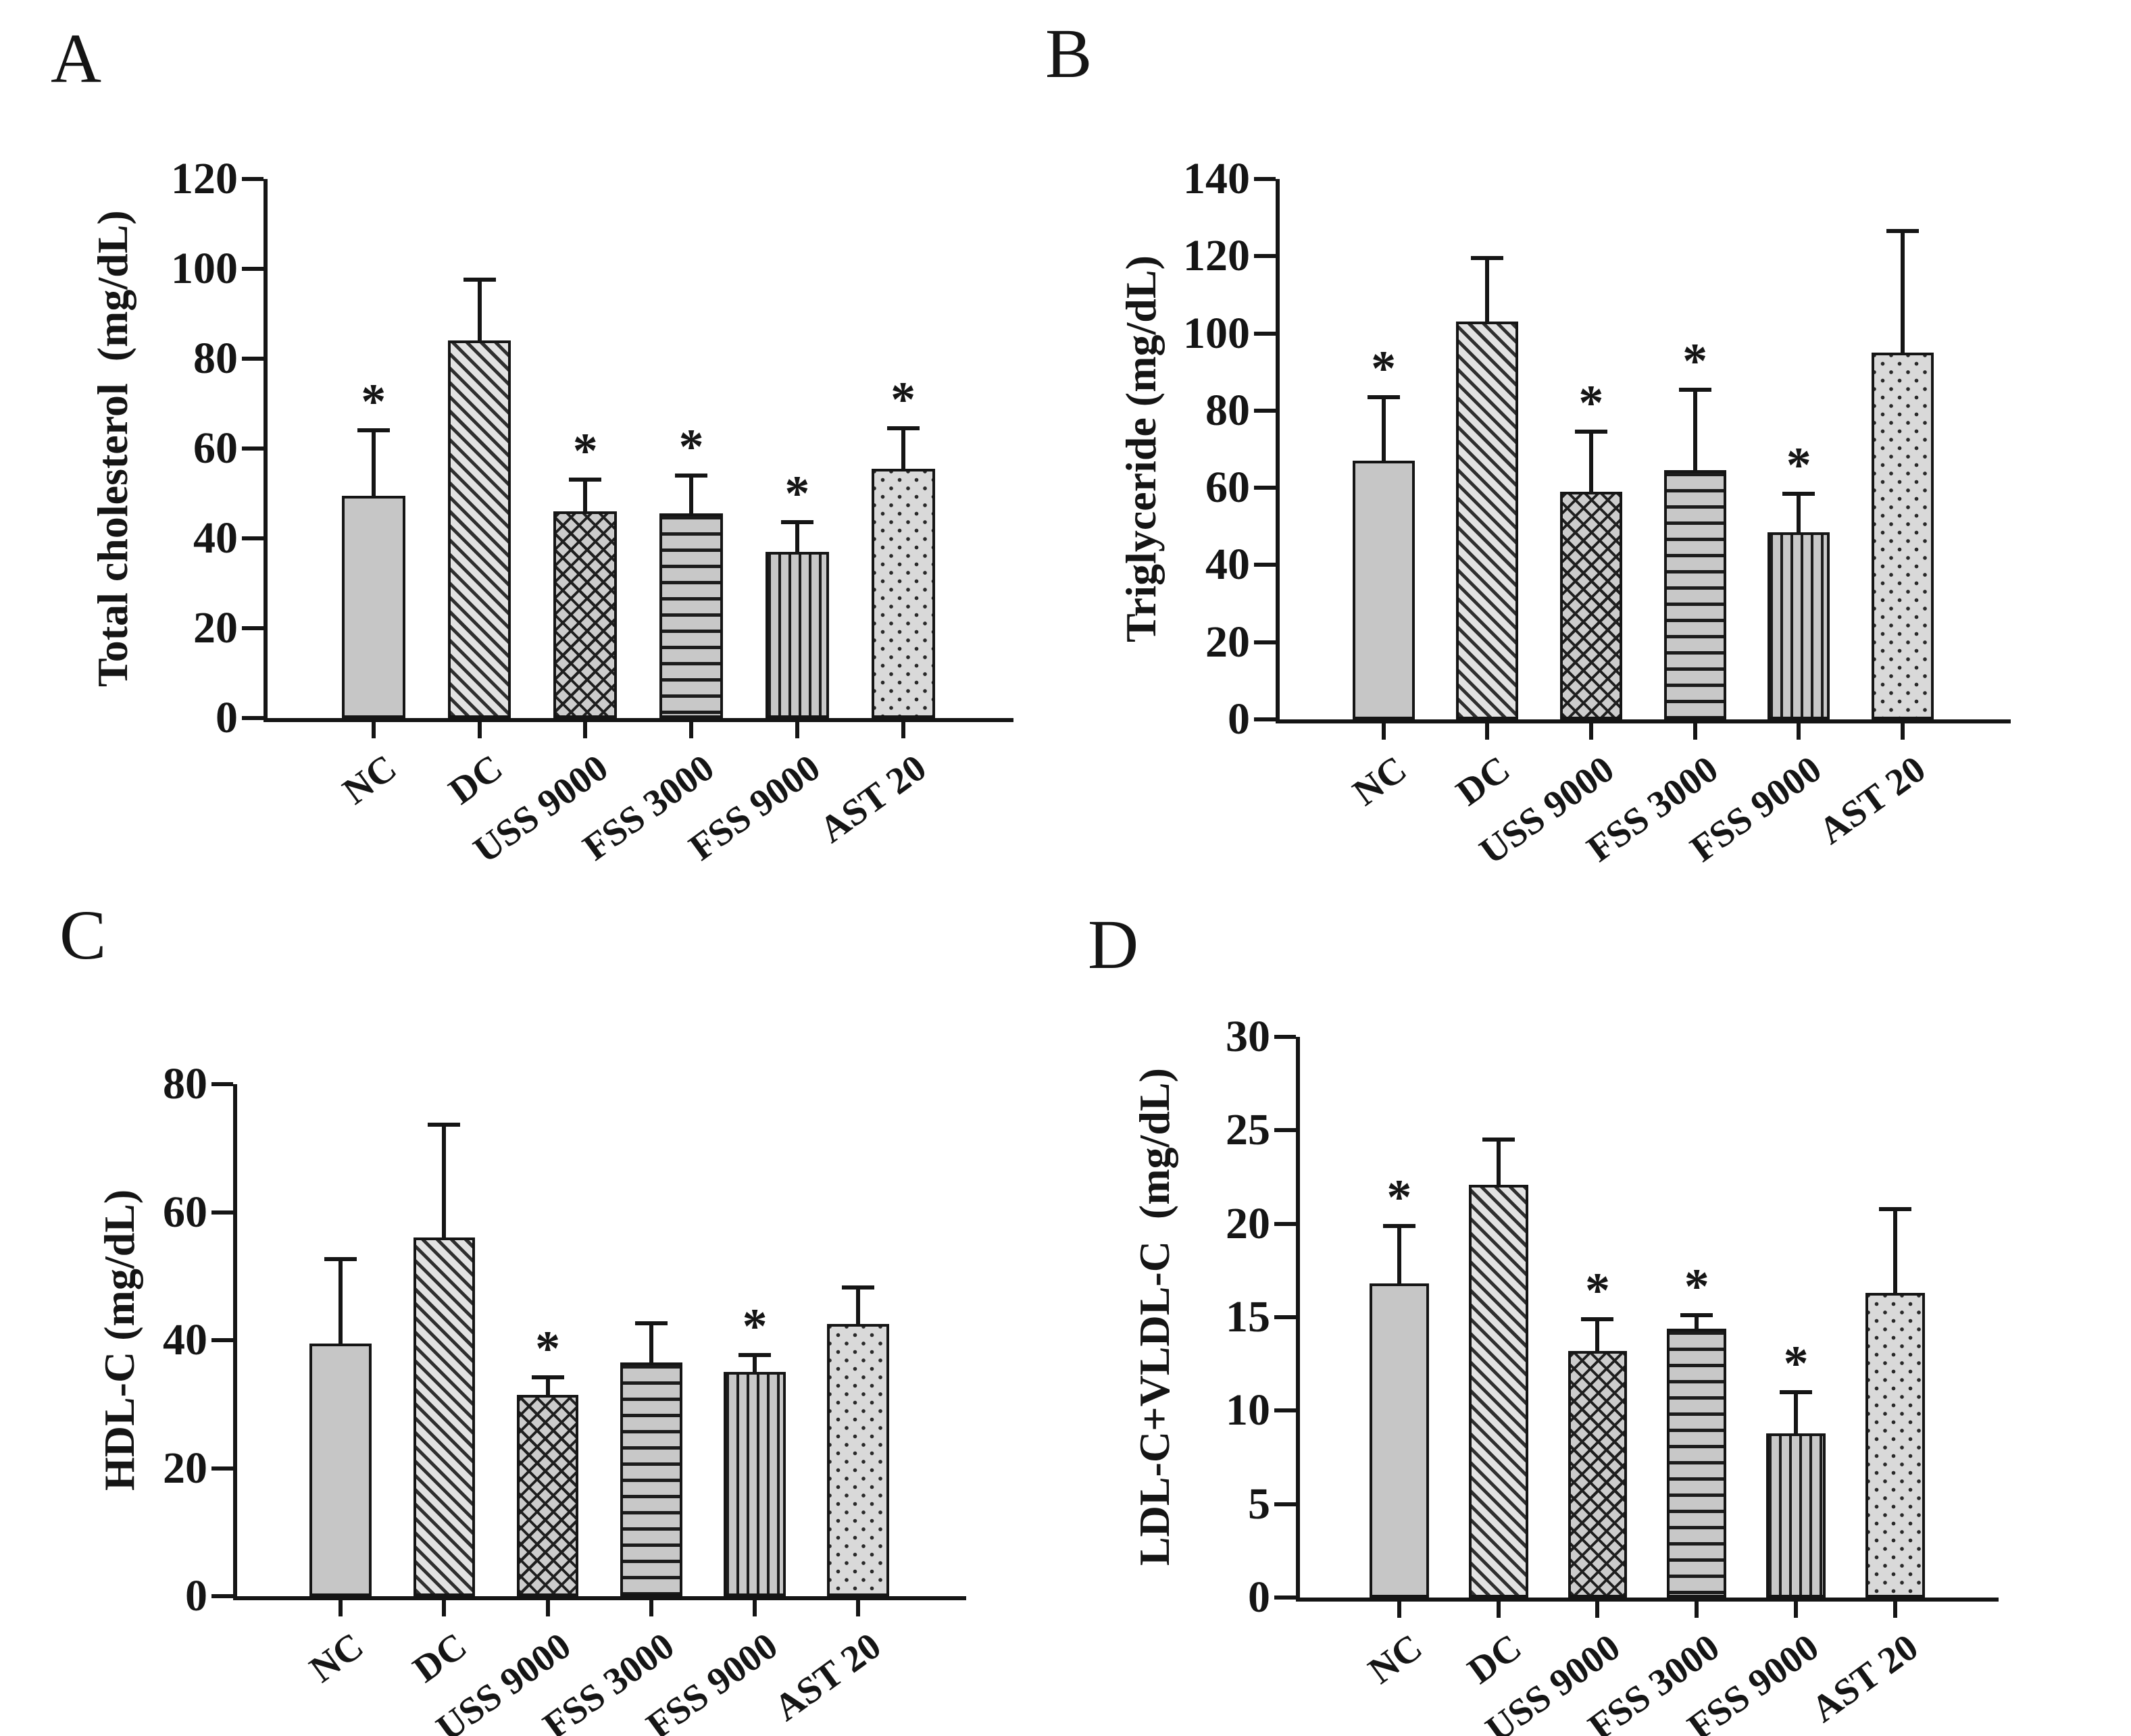 This screenshot has width=2131, height=1736. Describe the element at coordinates (76, 59) in the screenshot. I see `panel-letter-A: A` at that location.